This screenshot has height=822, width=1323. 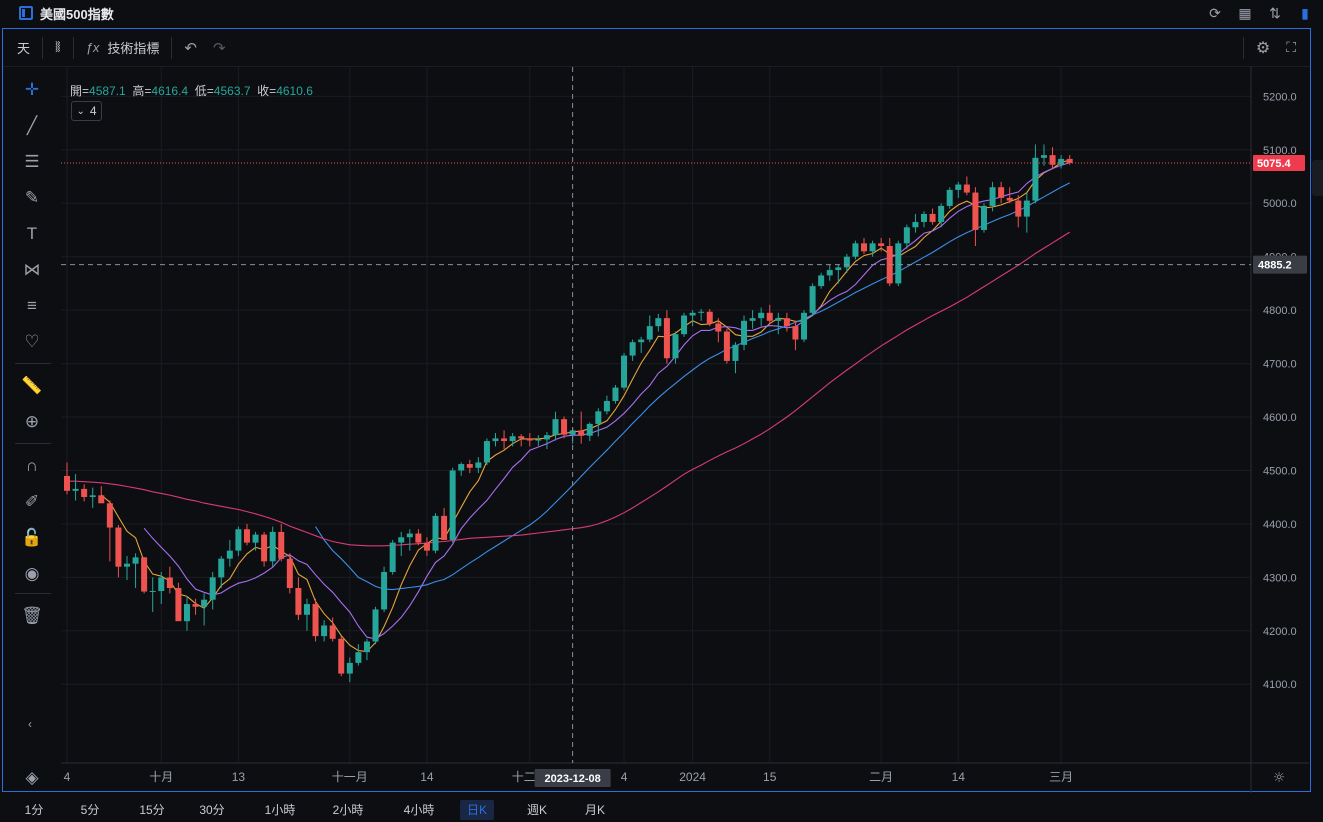 I want to click on candle-type-icon: ⧚, so click(x=58, y=47).